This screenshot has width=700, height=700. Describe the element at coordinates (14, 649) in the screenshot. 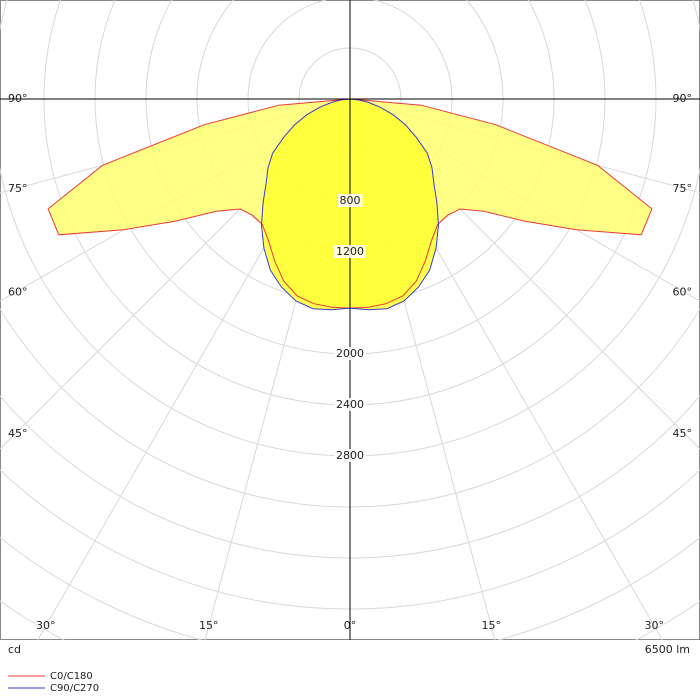

I see `unit-label: cd` at that location.